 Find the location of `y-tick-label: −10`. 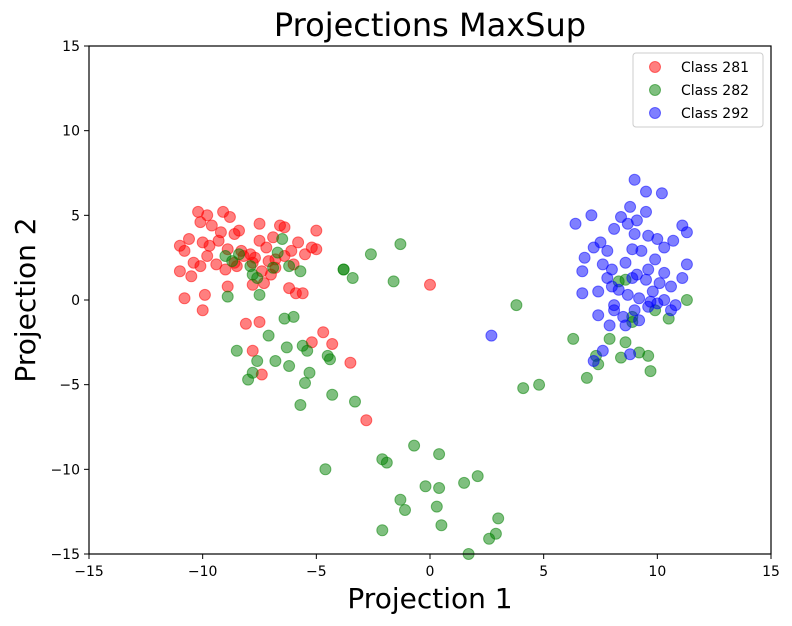

y-tick-label: −10 is located at coordinates (65, 470).